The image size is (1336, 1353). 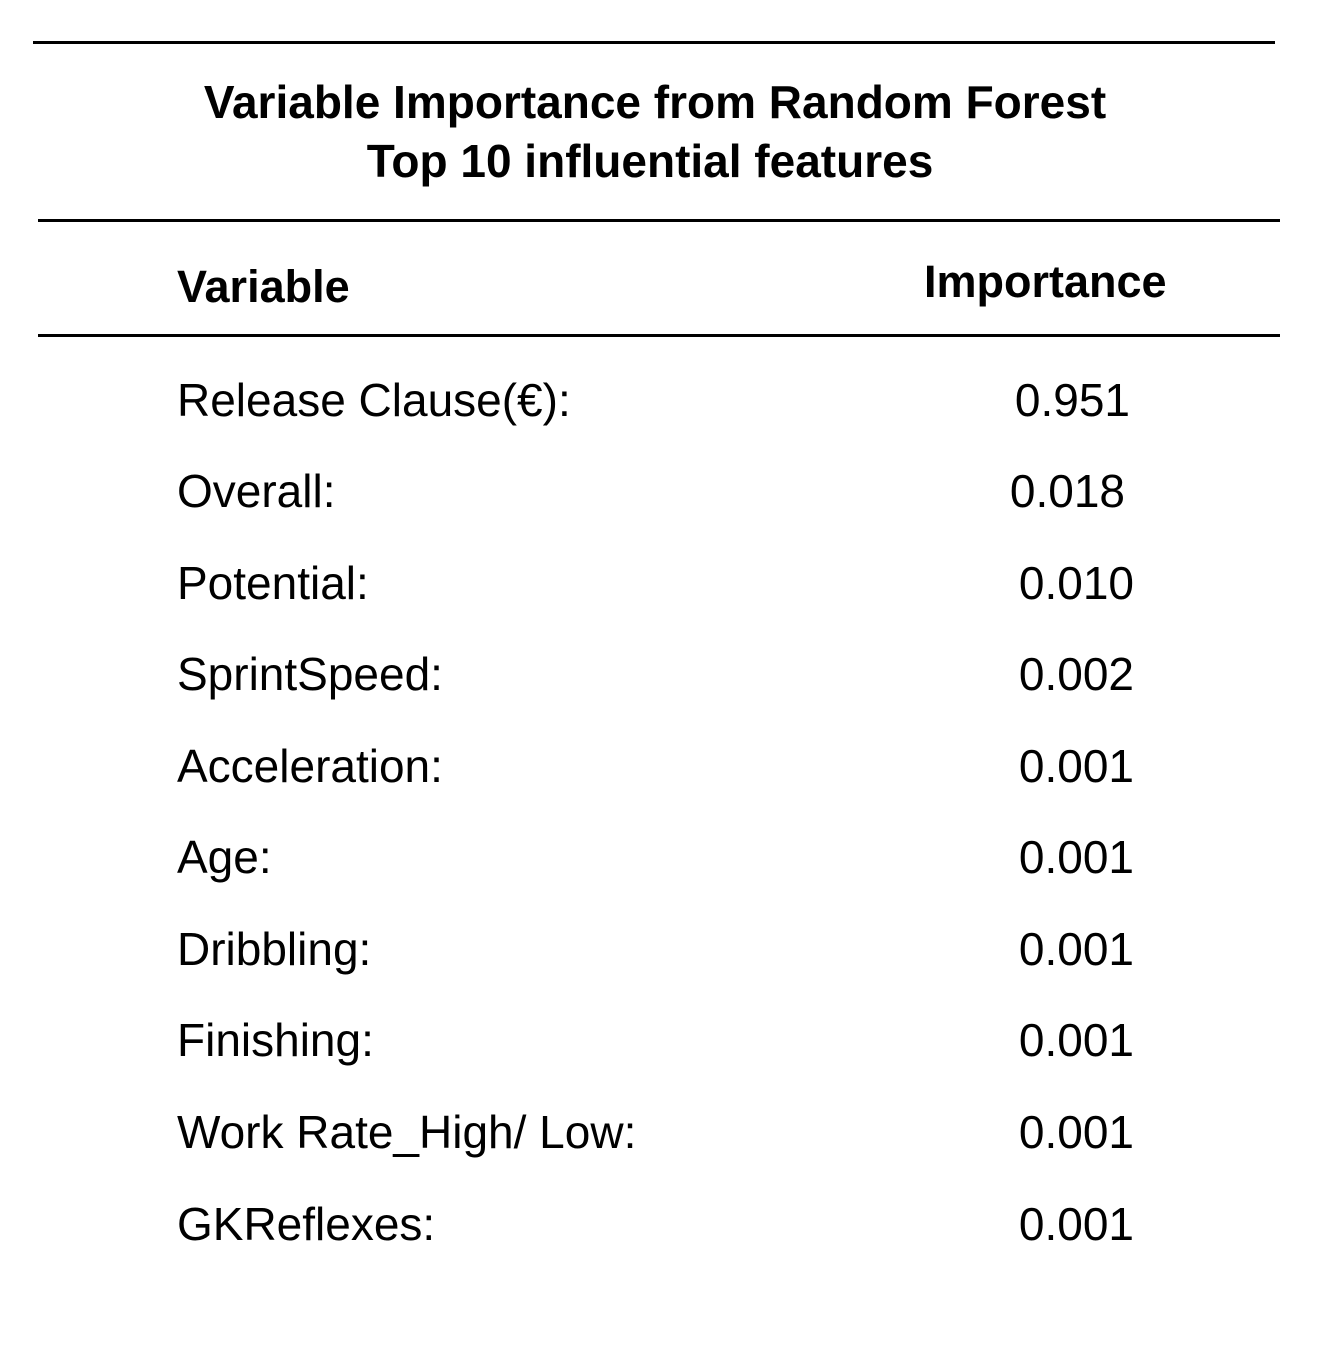 What do you see at coordinates (310, 674) in the screenshot?
I see `variable-cell: SprintSpeed:` at bounding box center [310, 674].